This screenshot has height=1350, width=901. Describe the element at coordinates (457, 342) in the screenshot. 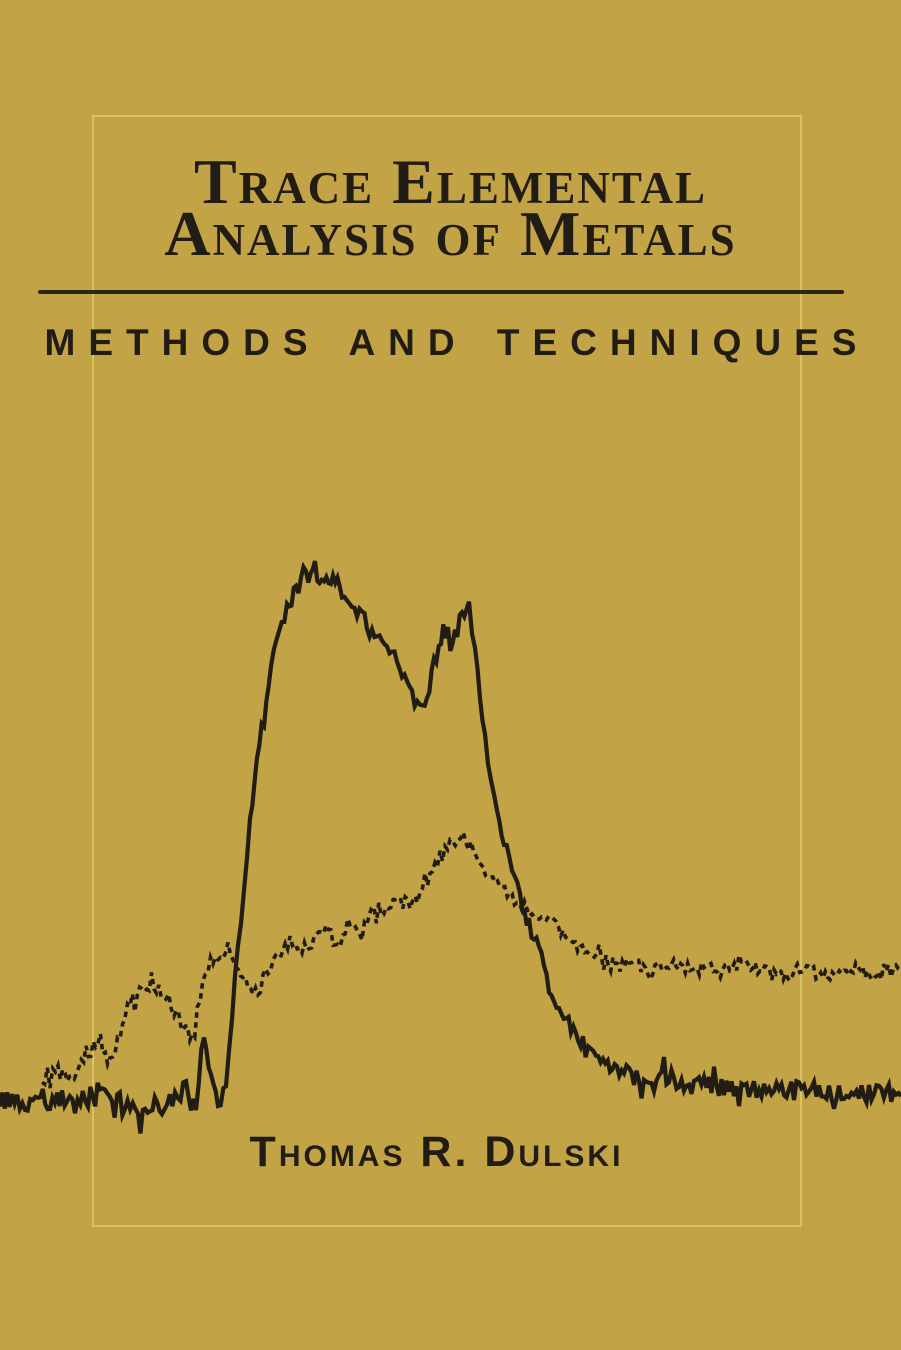

I see `book-subtitle: METHODS AND TECHNIQUES` at that location.